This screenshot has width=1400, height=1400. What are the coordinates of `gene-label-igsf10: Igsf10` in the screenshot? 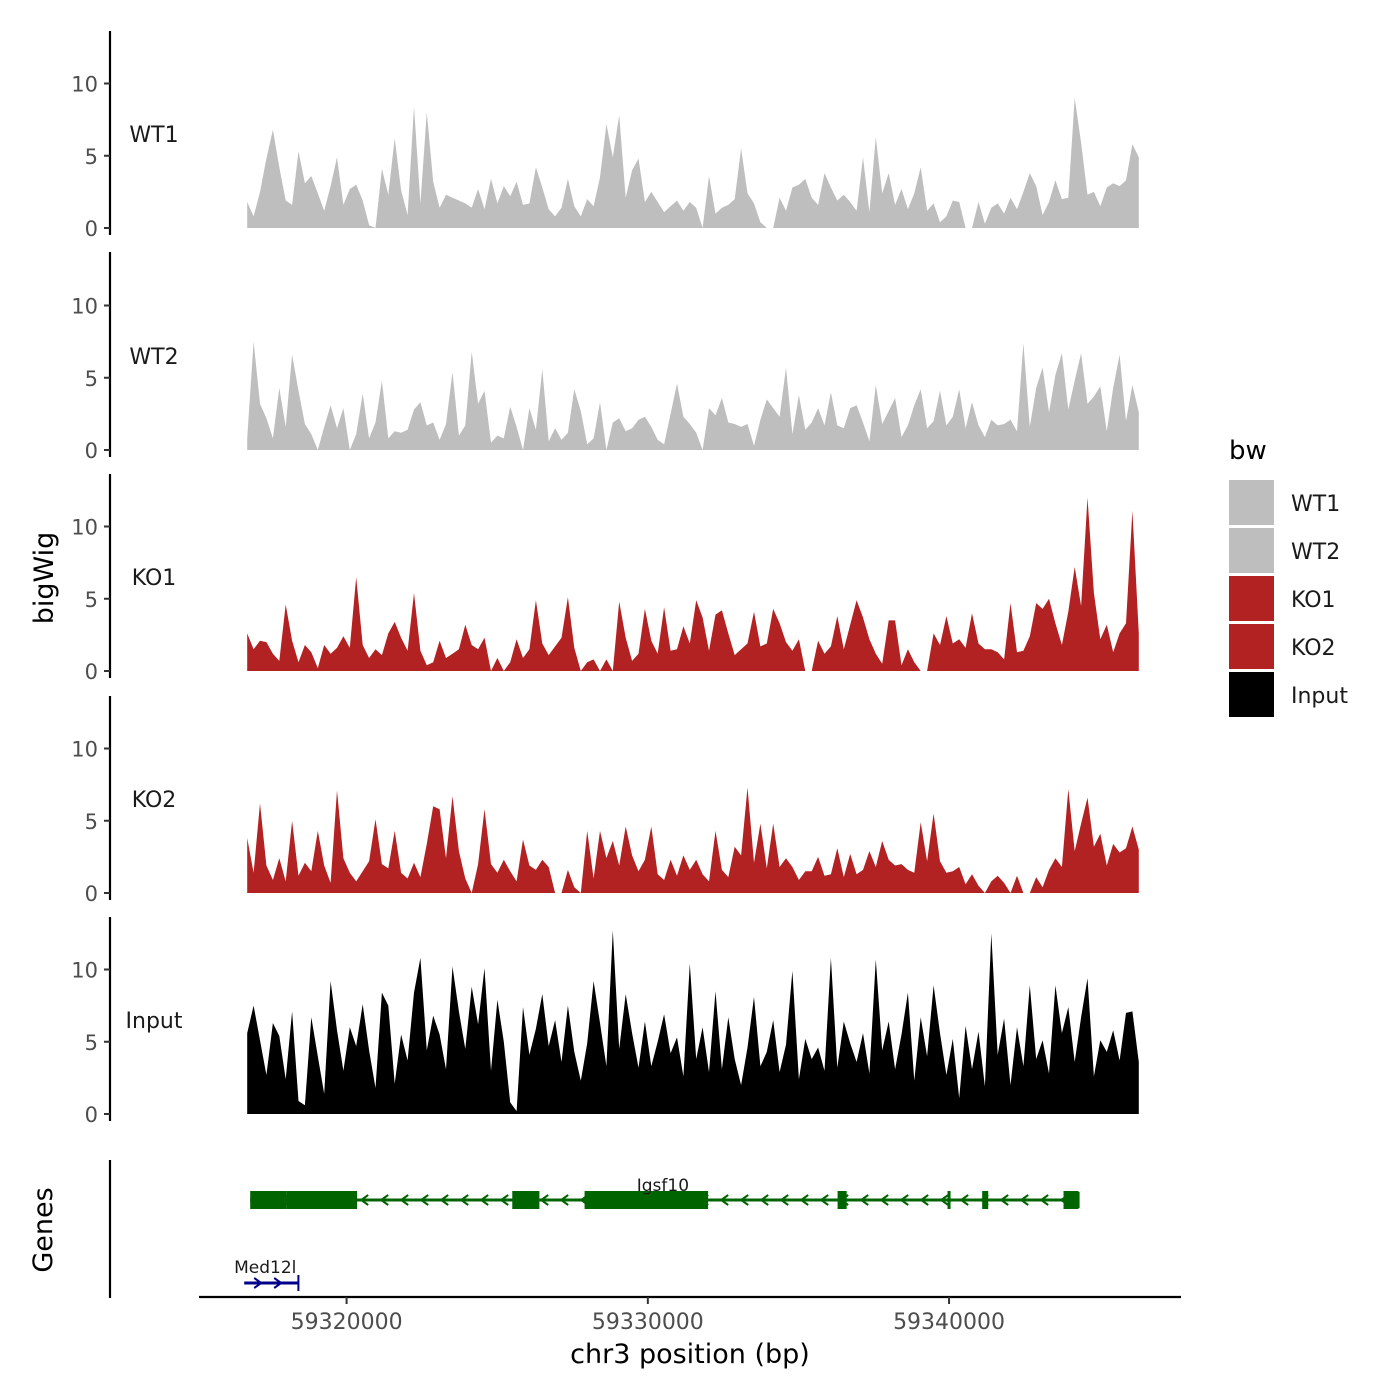 It's located at (663, 1186).